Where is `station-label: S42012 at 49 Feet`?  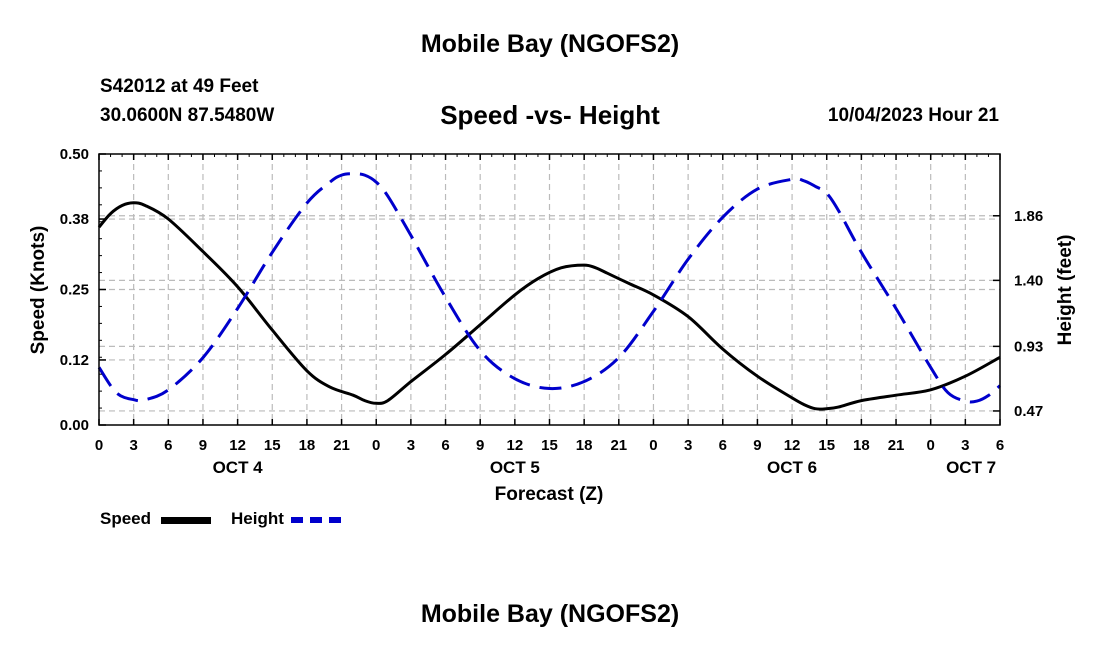
station-label: S42012 at 49 Feet is located at coordinates (179, 86).